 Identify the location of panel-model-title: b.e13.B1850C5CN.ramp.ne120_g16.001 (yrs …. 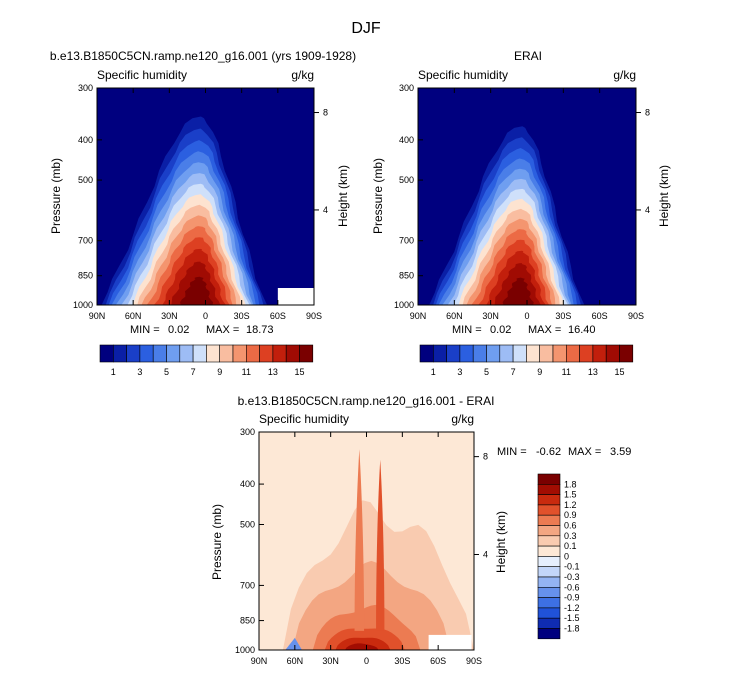
(203, 56).